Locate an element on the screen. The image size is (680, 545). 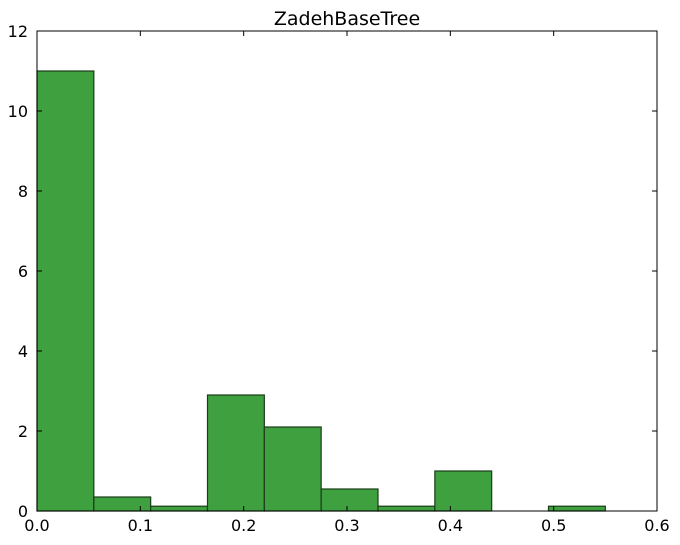
x-tick-label-5: 0.5 is located at coordinates (553, 525).